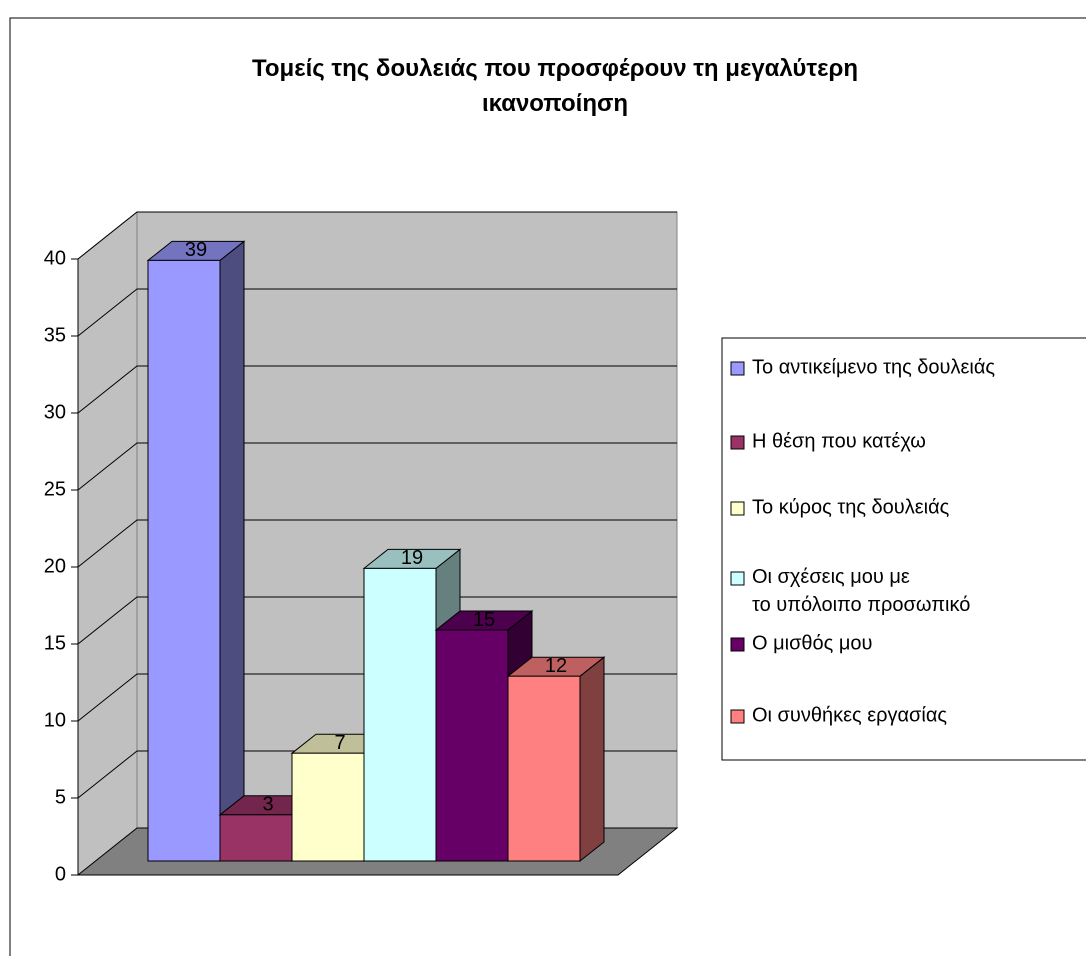  I want to click on y-tick-label: 40, so click(55, 258).